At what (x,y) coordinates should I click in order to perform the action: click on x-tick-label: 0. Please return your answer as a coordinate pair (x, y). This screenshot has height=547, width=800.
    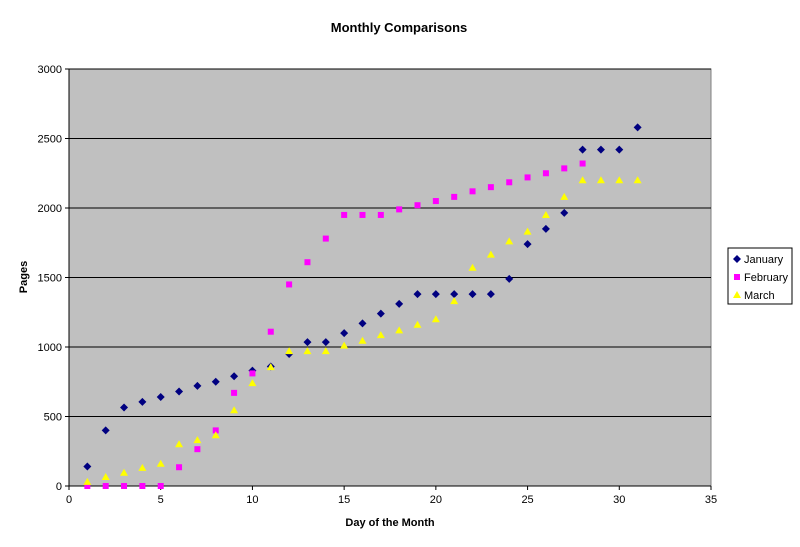
    Looking at the image, I should click on (69, 500).